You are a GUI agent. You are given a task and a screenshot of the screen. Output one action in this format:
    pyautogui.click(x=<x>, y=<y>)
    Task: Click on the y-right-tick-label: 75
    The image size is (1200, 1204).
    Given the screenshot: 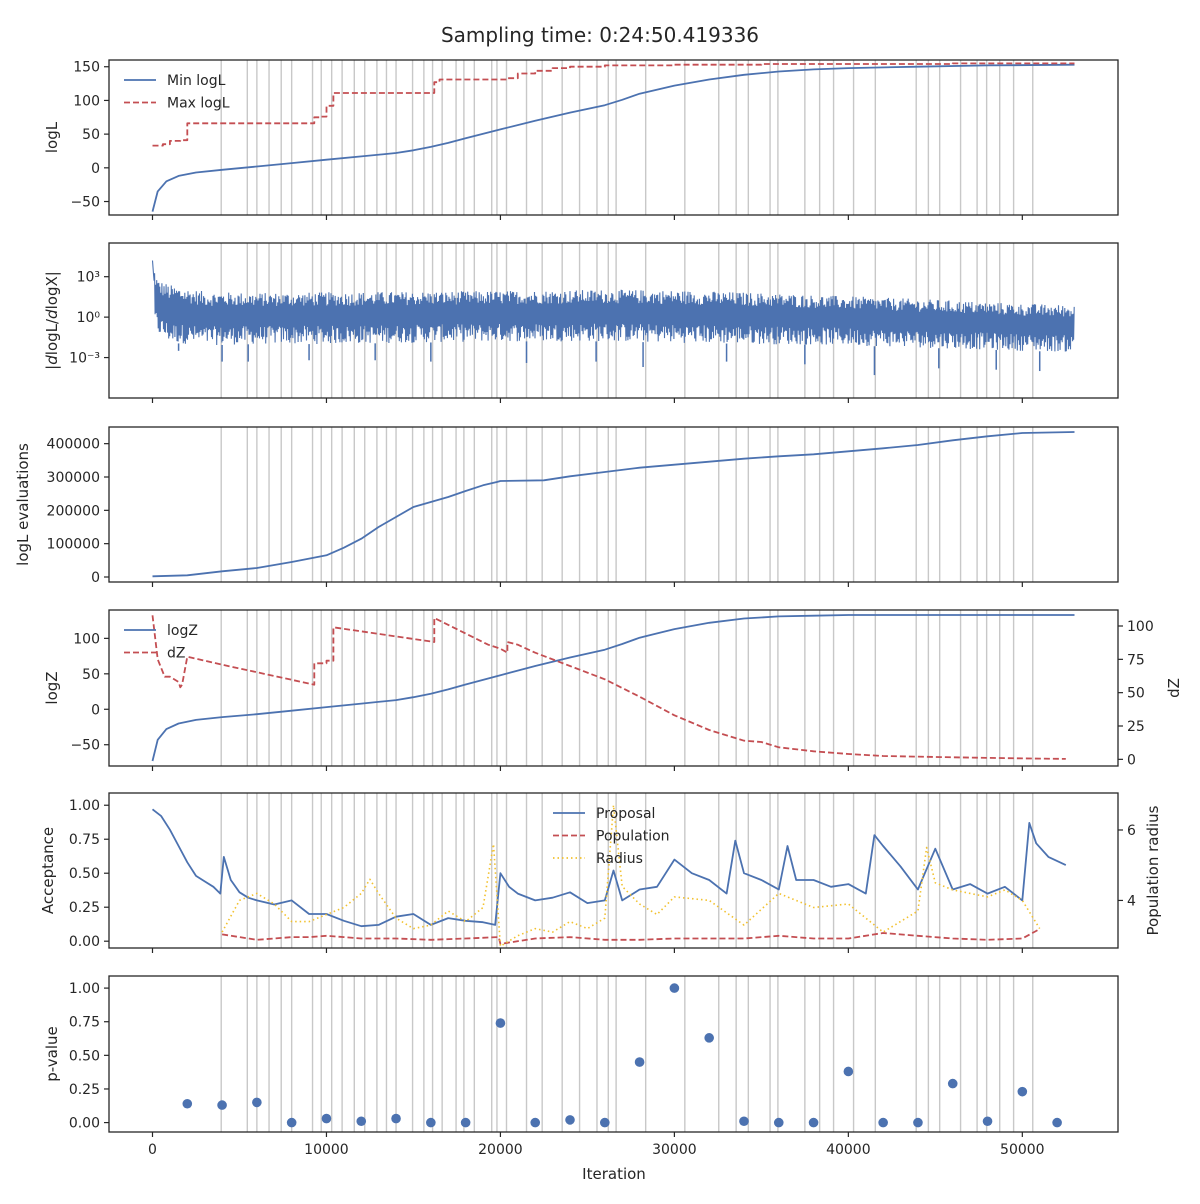 What is the action you would take?
    pyautogui.click(x=1136, y=660)
    